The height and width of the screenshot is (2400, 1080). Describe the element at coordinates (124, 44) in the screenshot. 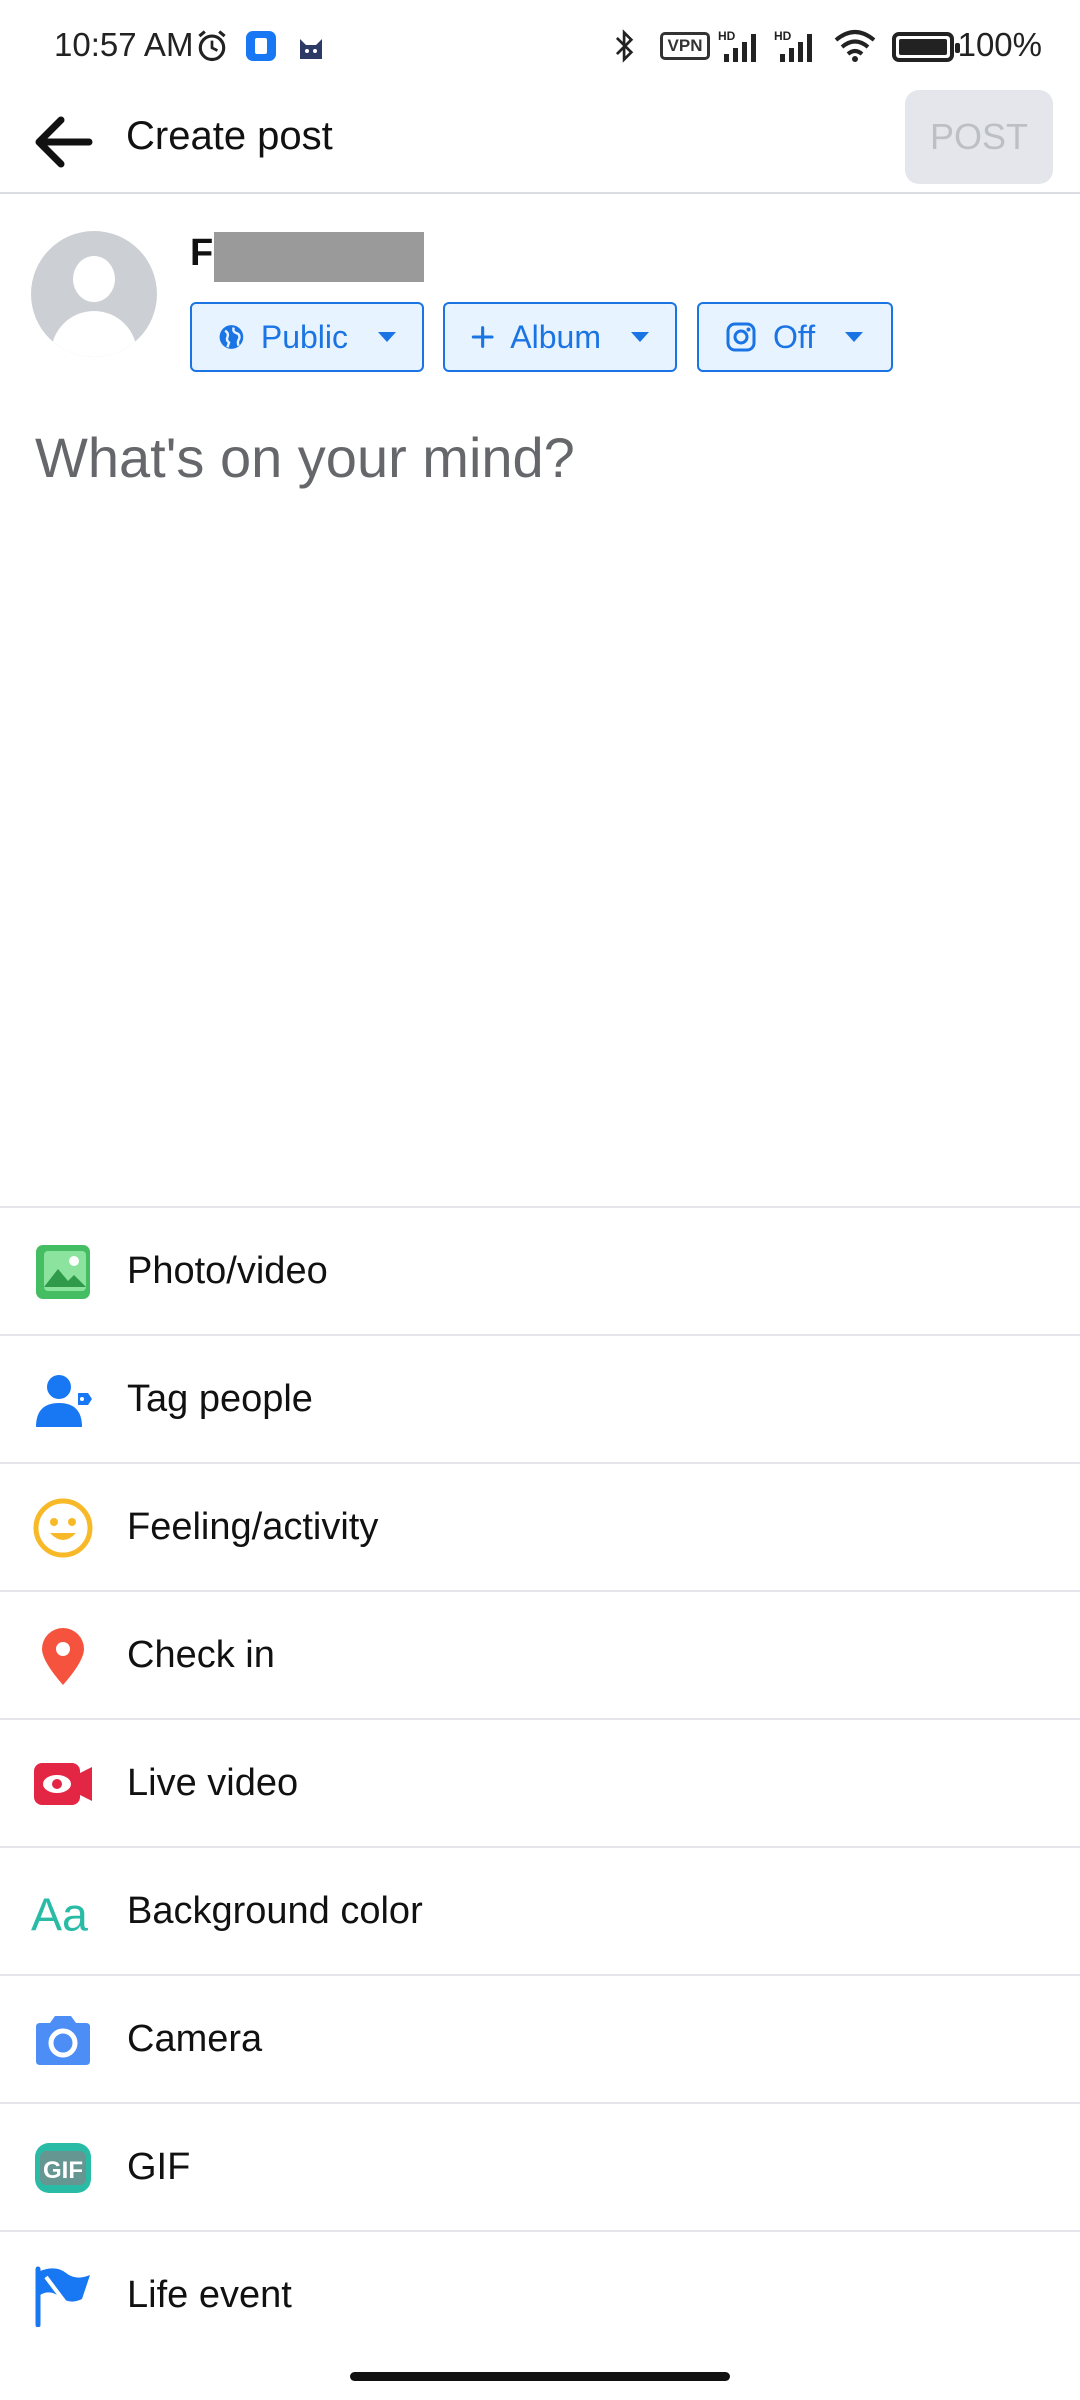

I see `status-time: 10:57 AM` at that location.